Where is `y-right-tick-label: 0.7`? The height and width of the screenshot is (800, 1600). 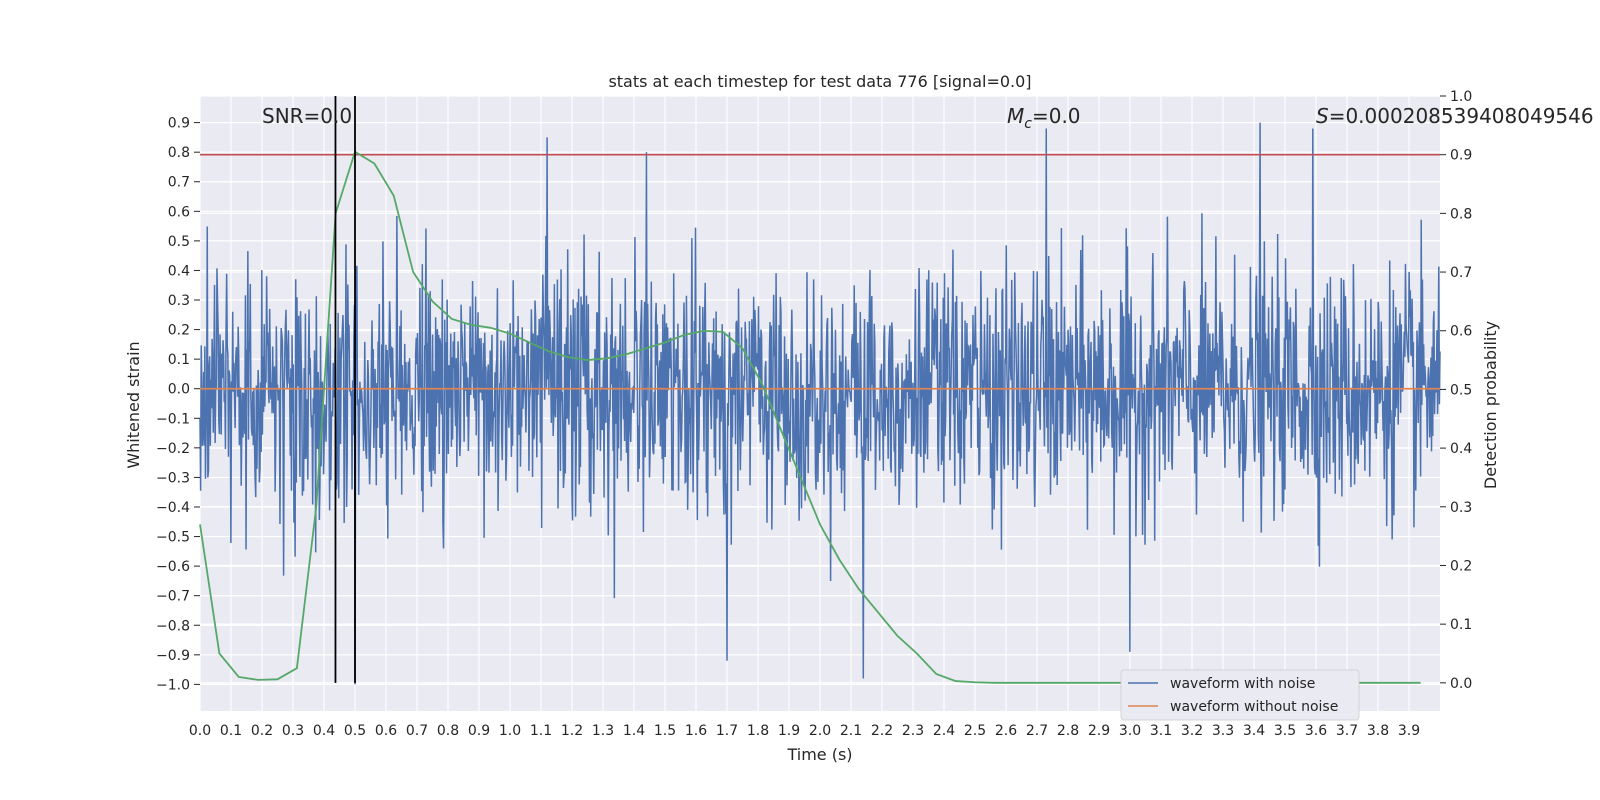
y-right-tick-label: 0.7 is located at coordinates (1461, 273).